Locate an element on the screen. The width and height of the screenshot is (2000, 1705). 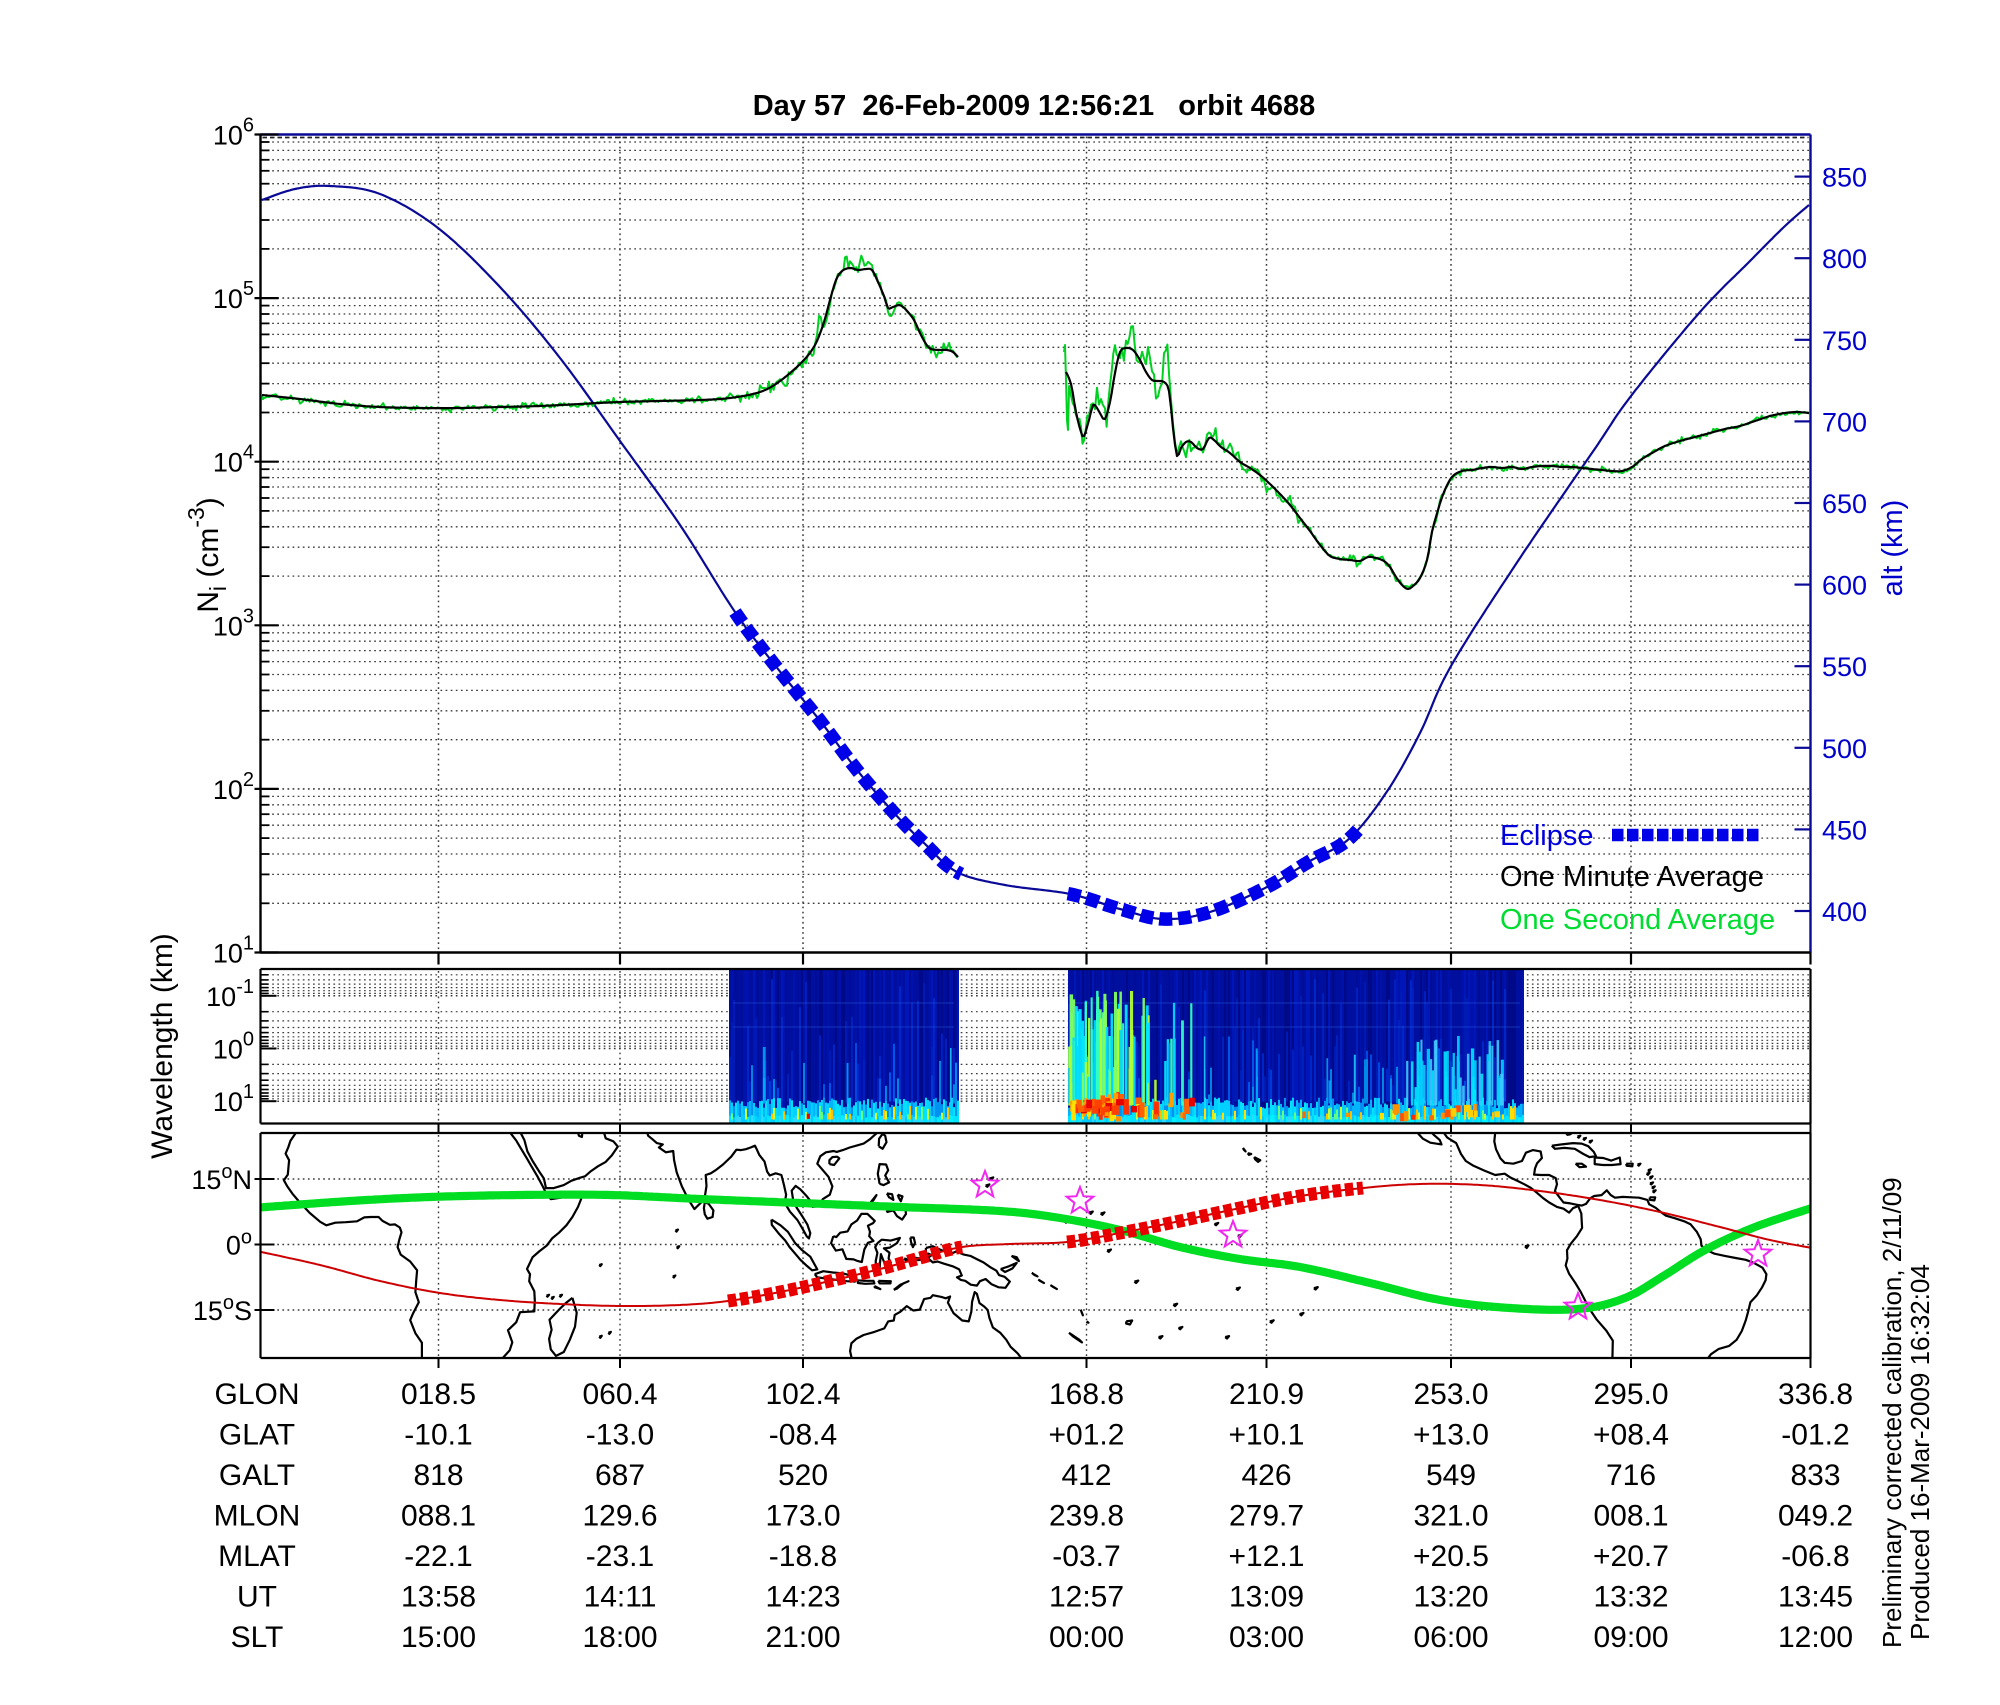
svg-text: 239.8 is located at coordinates (1086, 1516).